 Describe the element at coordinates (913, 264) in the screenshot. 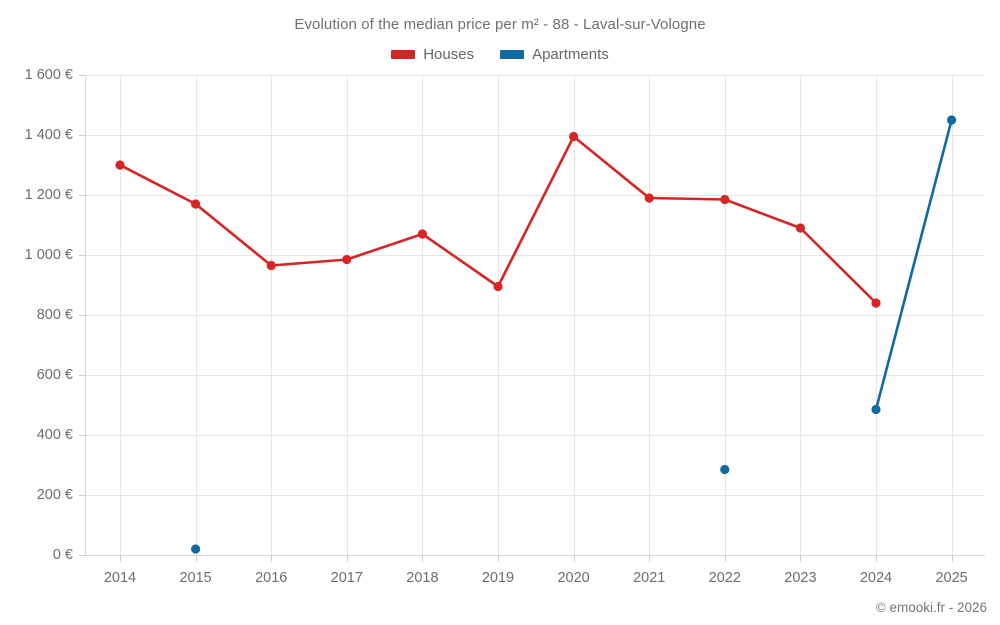

I see `series-line` at that location.